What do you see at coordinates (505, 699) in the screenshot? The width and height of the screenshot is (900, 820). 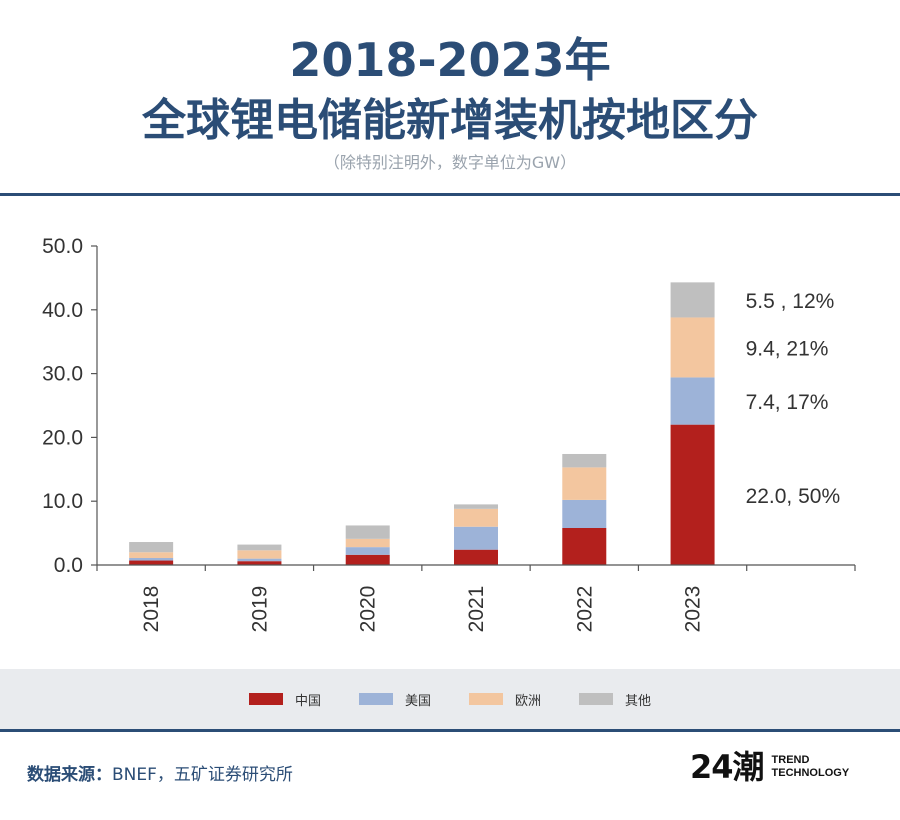 I see `legend-item: 欧洲` at bounding box center [505, 699].